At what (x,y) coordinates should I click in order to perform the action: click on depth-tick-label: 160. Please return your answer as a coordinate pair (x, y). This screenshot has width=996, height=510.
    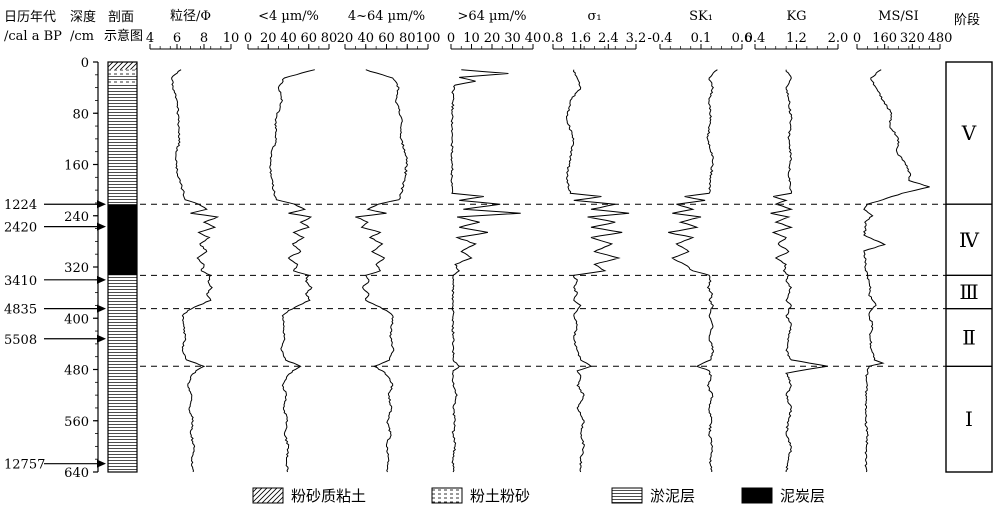
    Looking at the image, I should click on (76, 166).